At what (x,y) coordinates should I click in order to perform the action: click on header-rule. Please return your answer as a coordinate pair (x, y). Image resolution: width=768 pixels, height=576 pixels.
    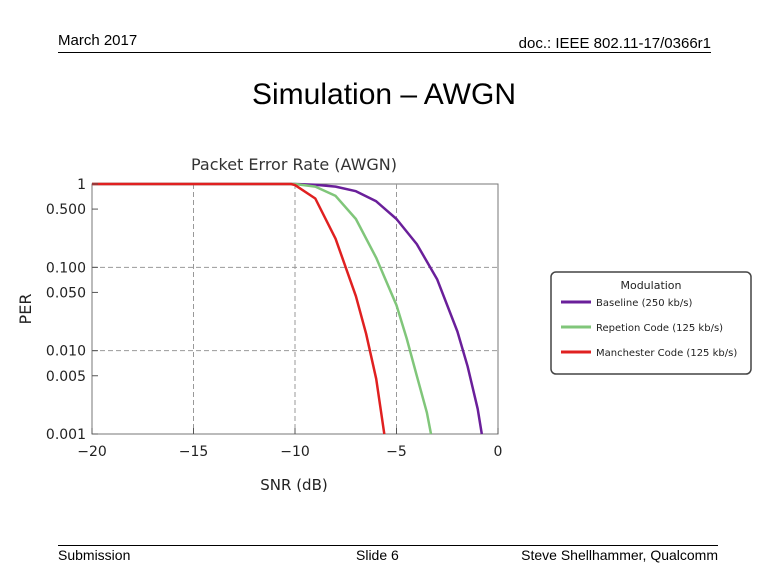
    Looking at the image, I should click on (384, 52).